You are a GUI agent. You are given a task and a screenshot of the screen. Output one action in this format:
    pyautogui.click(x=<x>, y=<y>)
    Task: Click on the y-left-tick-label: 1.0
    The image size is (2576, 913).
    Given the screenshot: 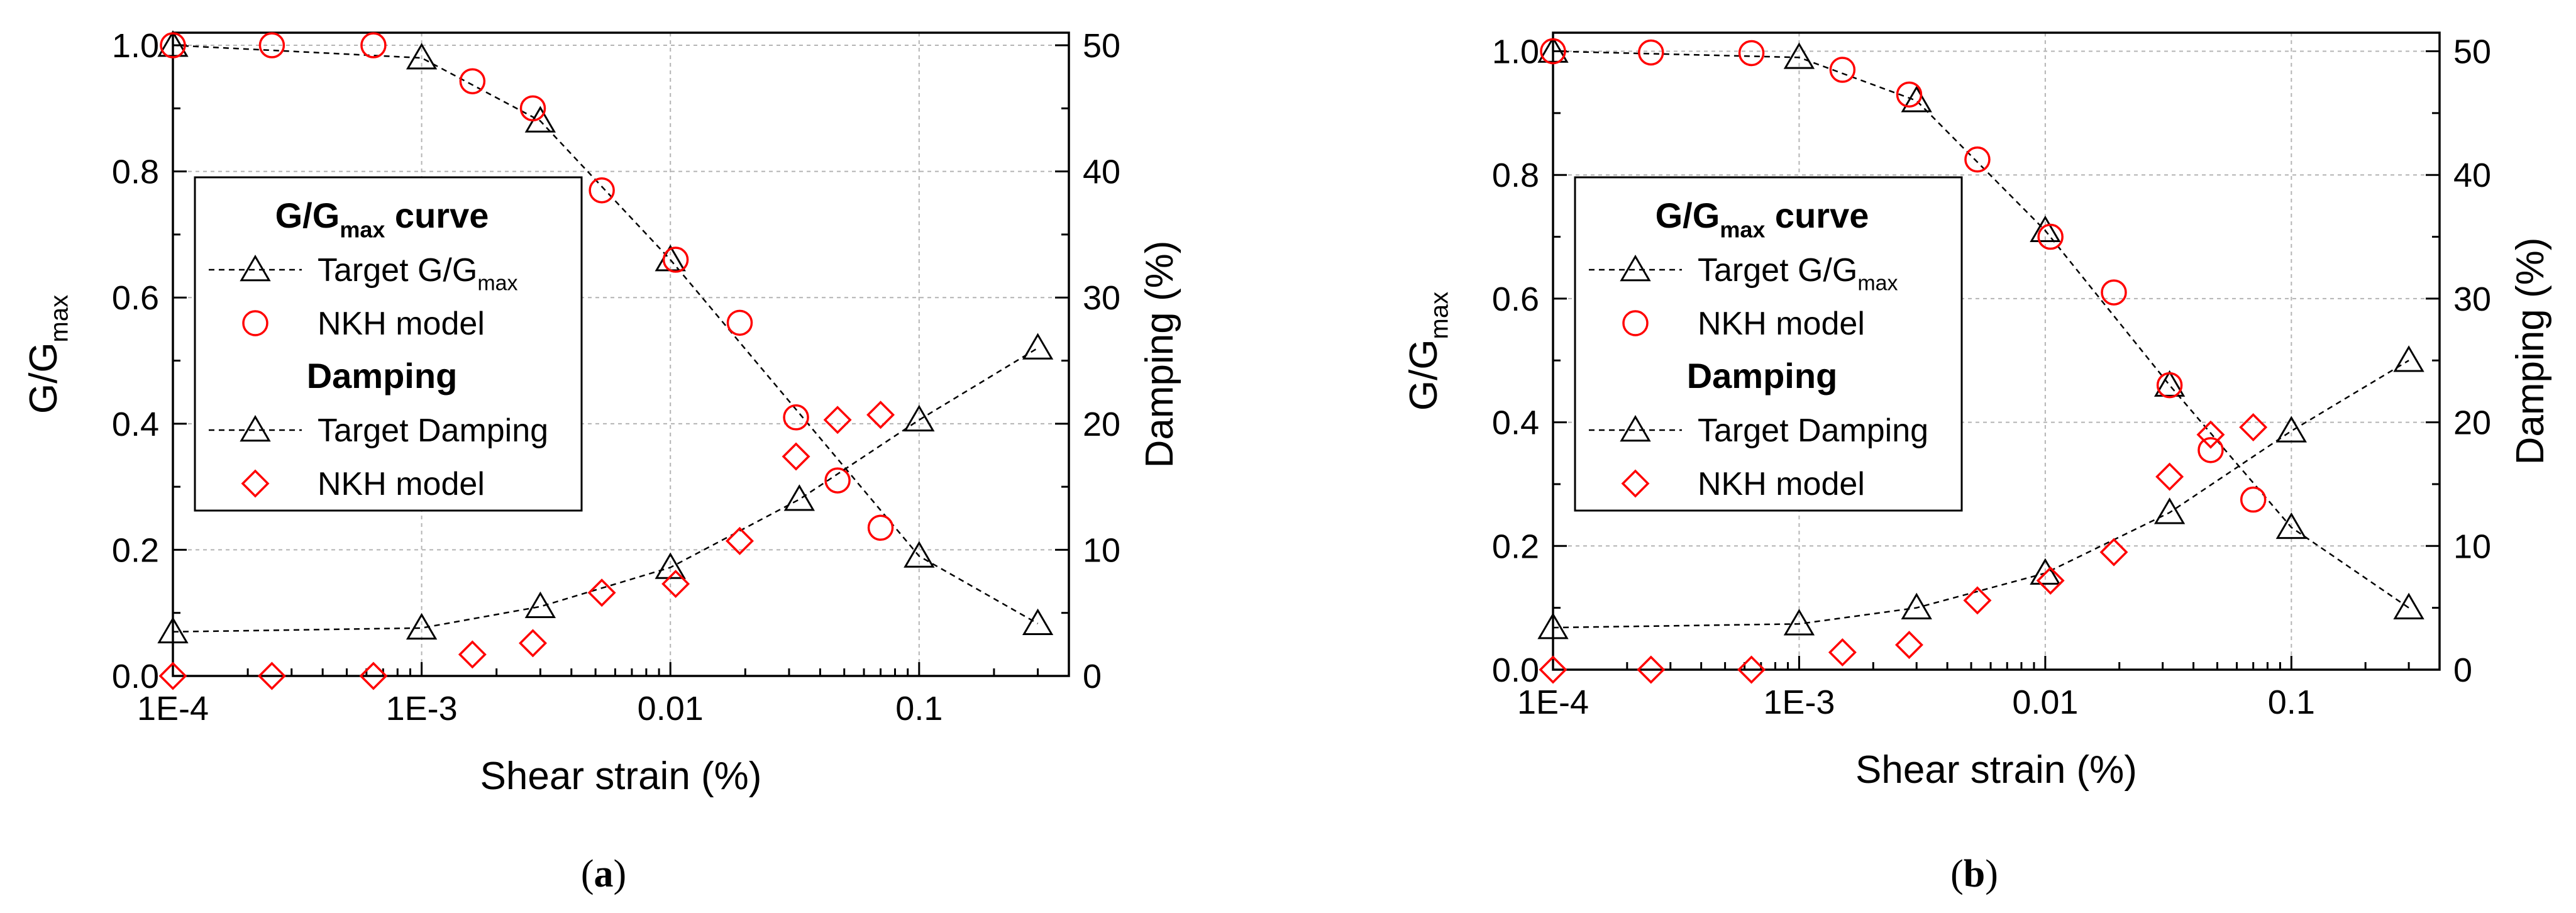 What is the action you would take?
    pyautogui.click(x=1515, y=52)
    